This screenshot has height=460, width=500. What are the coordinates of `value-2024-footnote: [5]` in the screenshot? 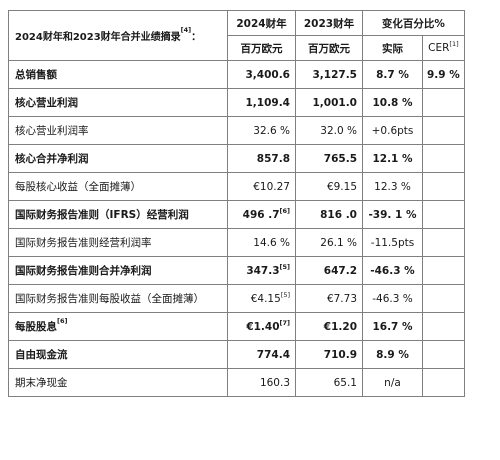 It's located at (285, 294).